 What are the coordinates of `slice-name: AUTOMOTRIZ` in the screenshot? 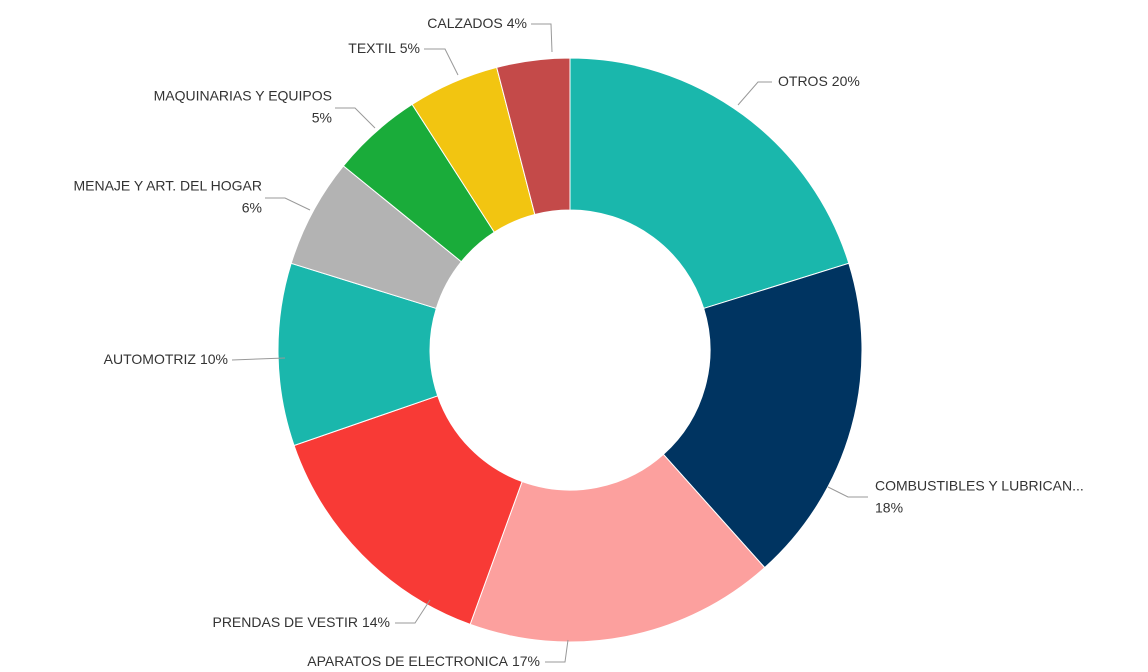 It's located at (150, 359).